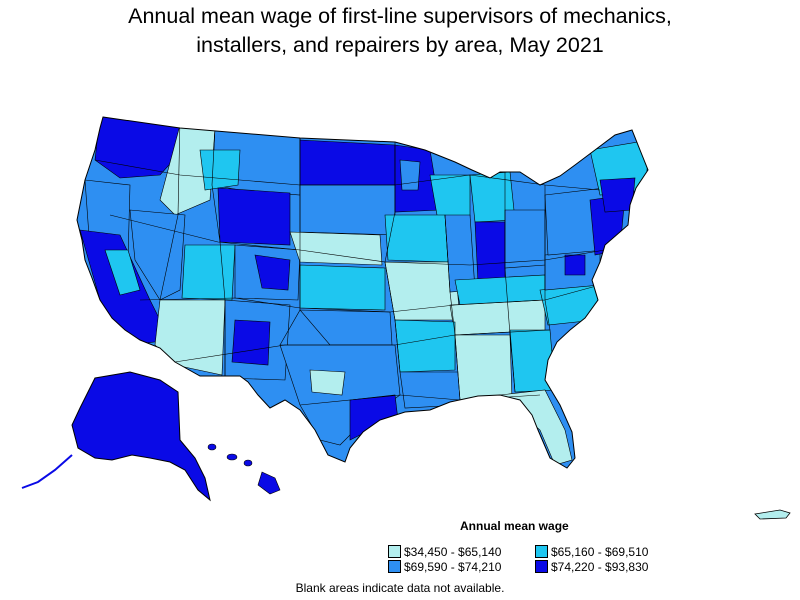 This screenshot has width=800, height=600. I want to click on region-texas-west, so click(327, 382).